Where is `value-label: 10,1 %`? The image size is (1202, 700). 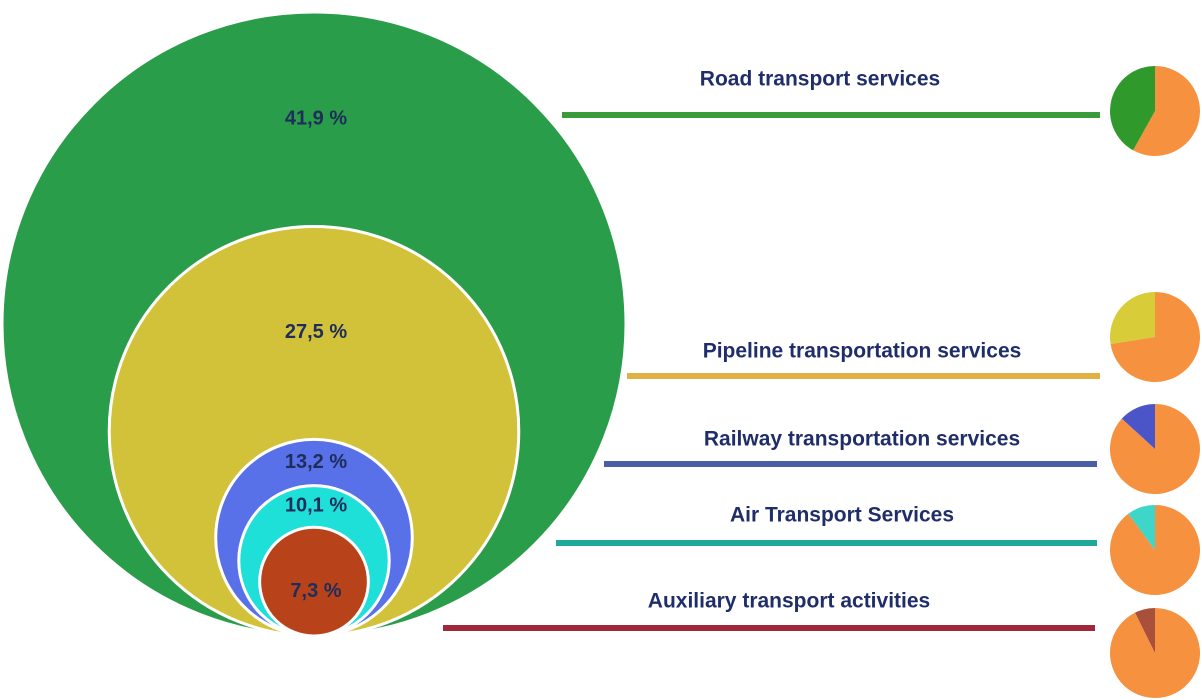 value-label: 10,1 % is located at coordinates (316, 506).